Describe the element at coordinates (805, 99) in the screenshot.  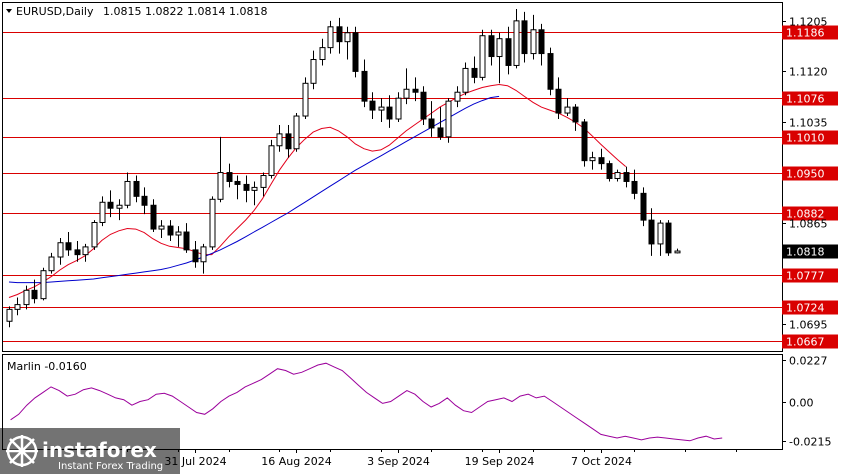
I see `level-label: 1.1076` at that location.